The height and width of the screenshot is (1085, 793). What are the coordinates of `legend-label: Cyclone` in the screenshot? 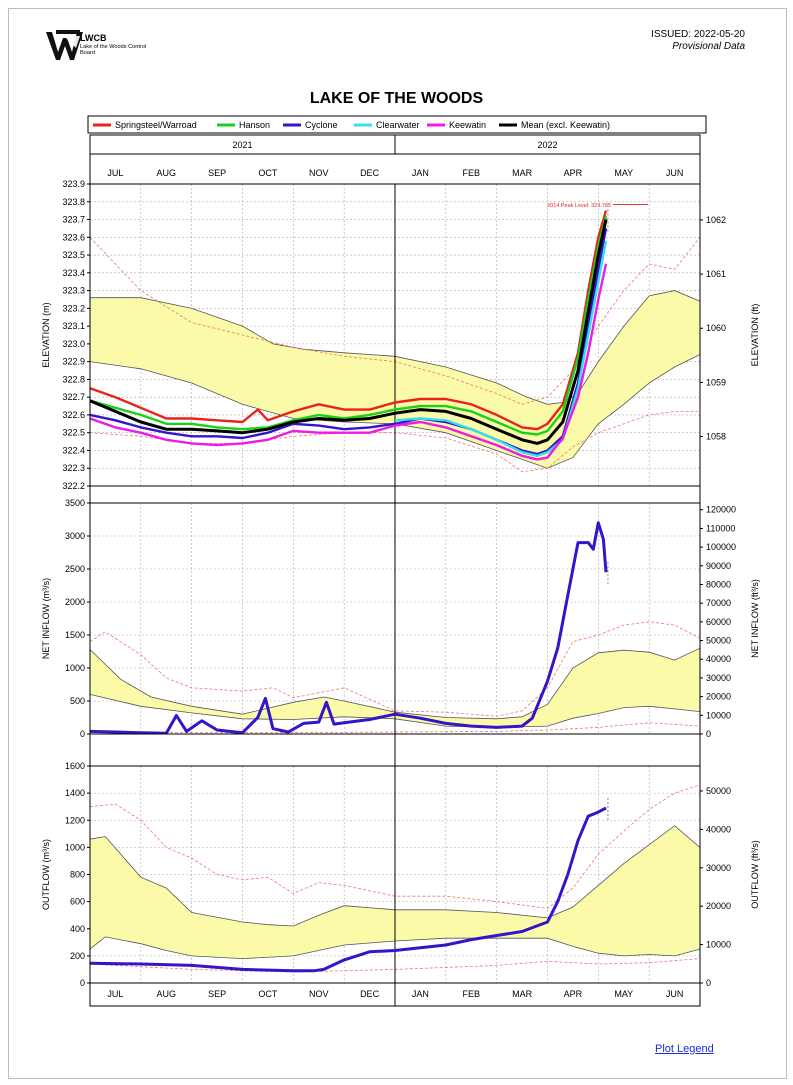 It's located at (321, 125).